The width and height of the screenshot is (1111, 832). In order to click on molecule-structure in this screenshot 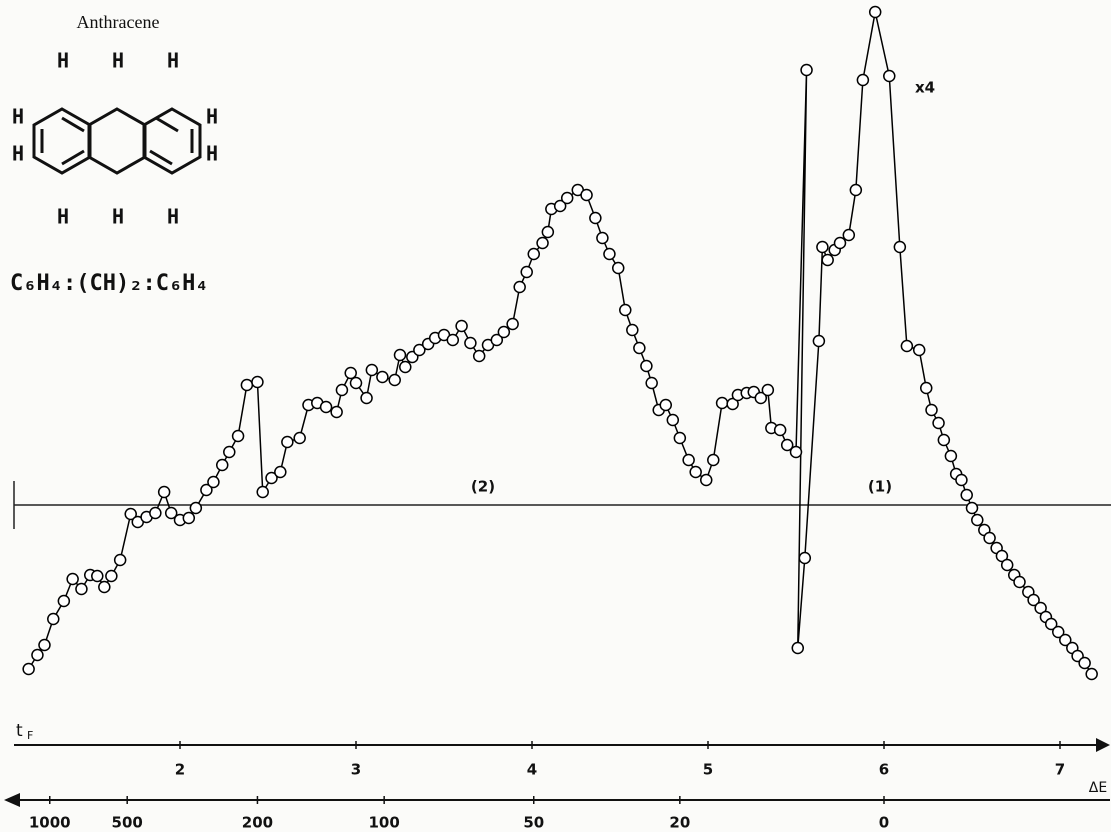, I will do `click(117, 141)`.